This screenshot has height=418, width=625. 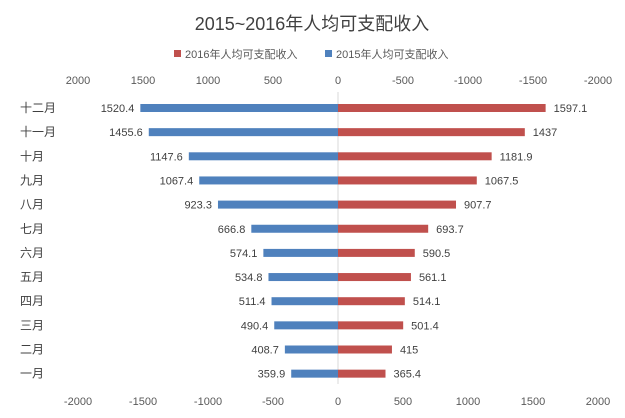 What do you see at coordinates (545, 133) in the screenshot?
I see `data-label-2016: 1437` at bounding box center [545, 133].